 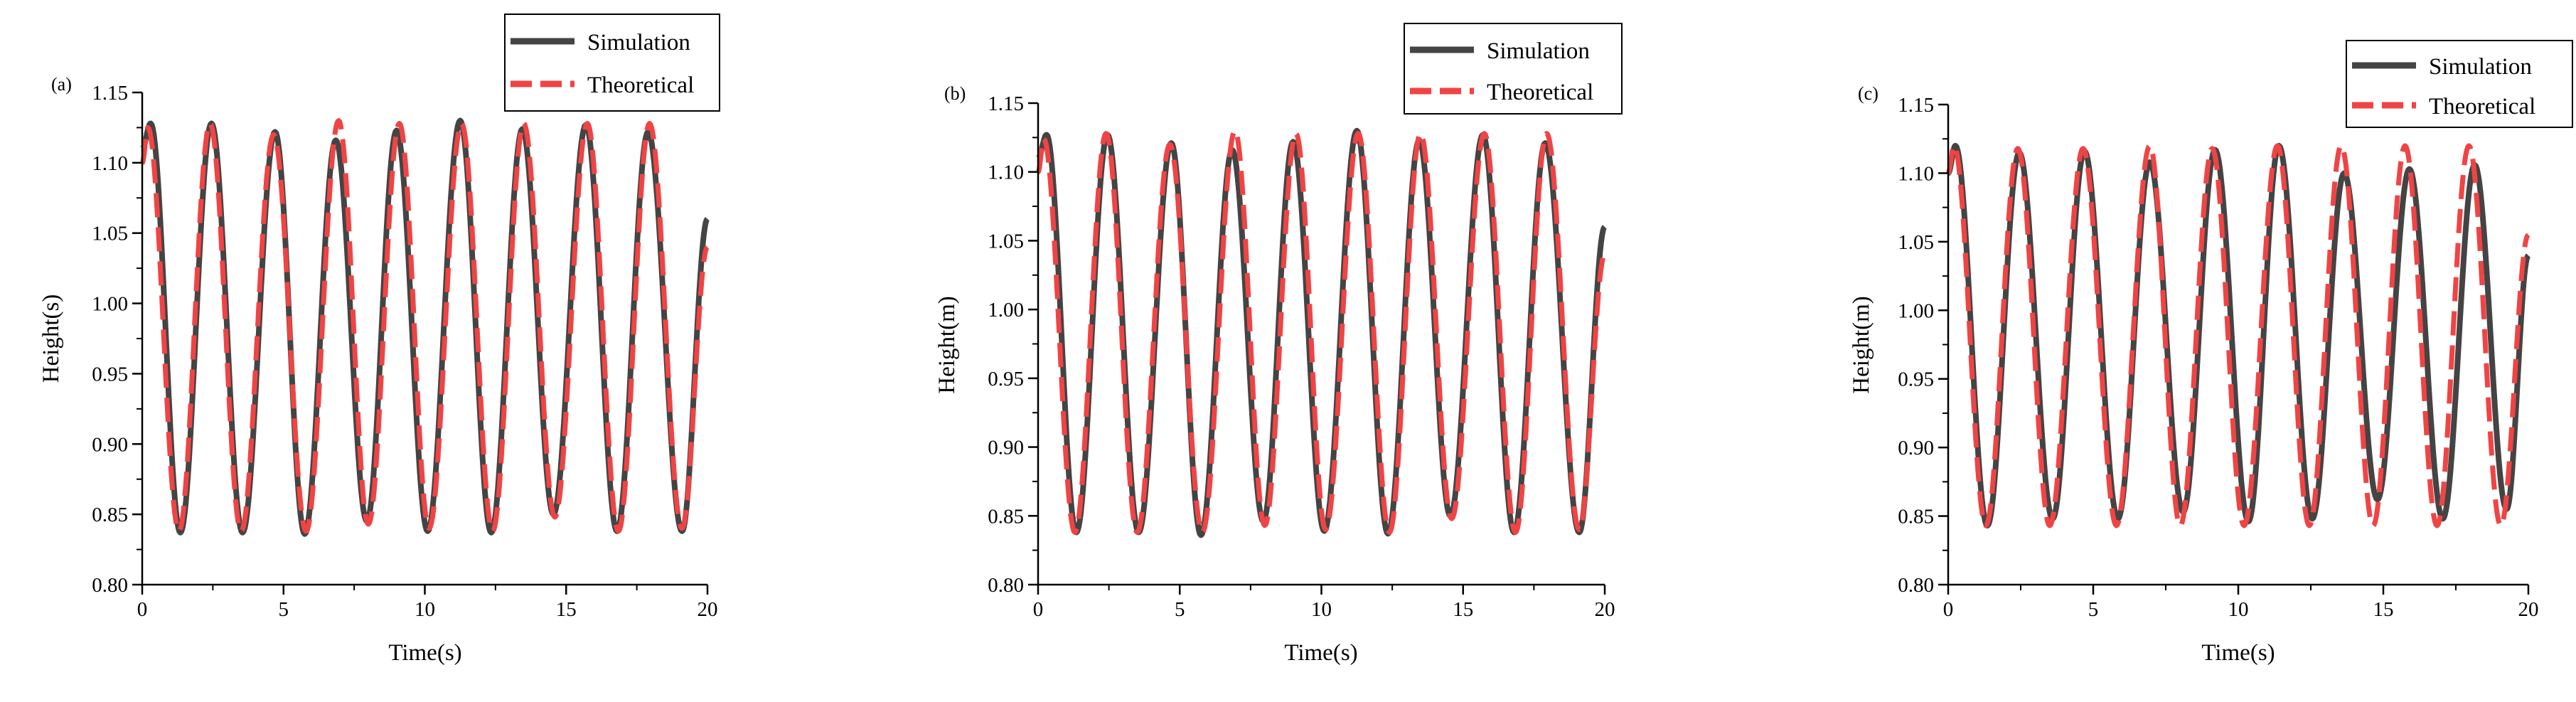 I want to click on panel-label: (a), so click(x=61, y=84).